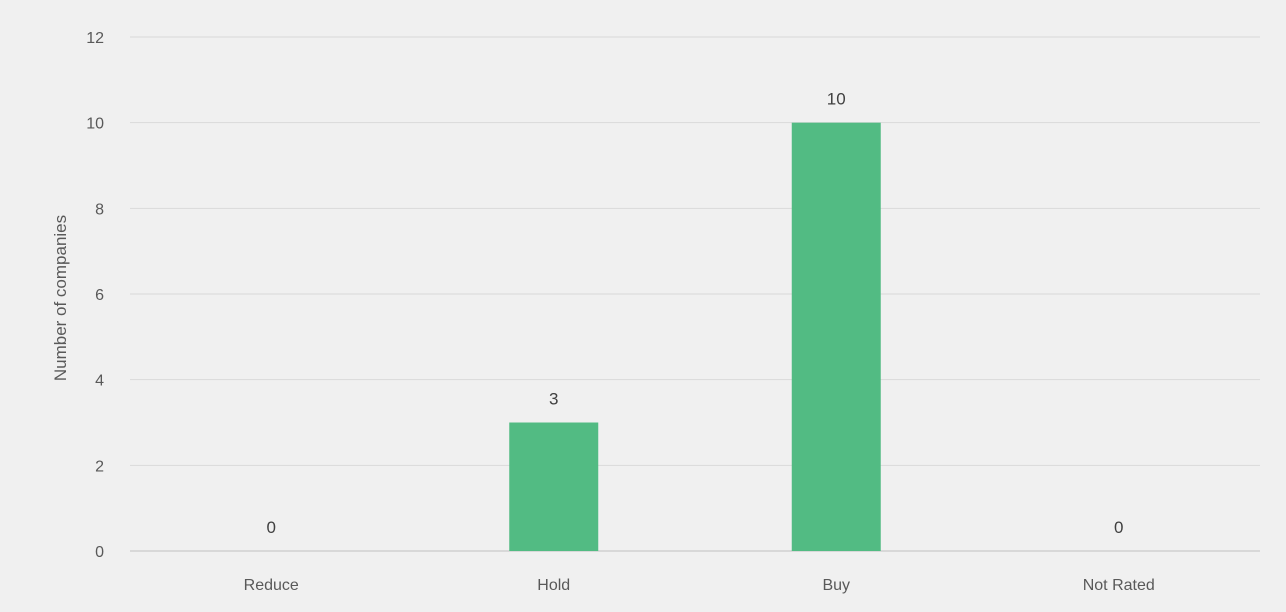 This screenshot has width=1286, height=612. What do you see at coordinates (271, 585) in the screenshot?
I see `x-tick-label: Reduce` at bounding box center [271, 585].